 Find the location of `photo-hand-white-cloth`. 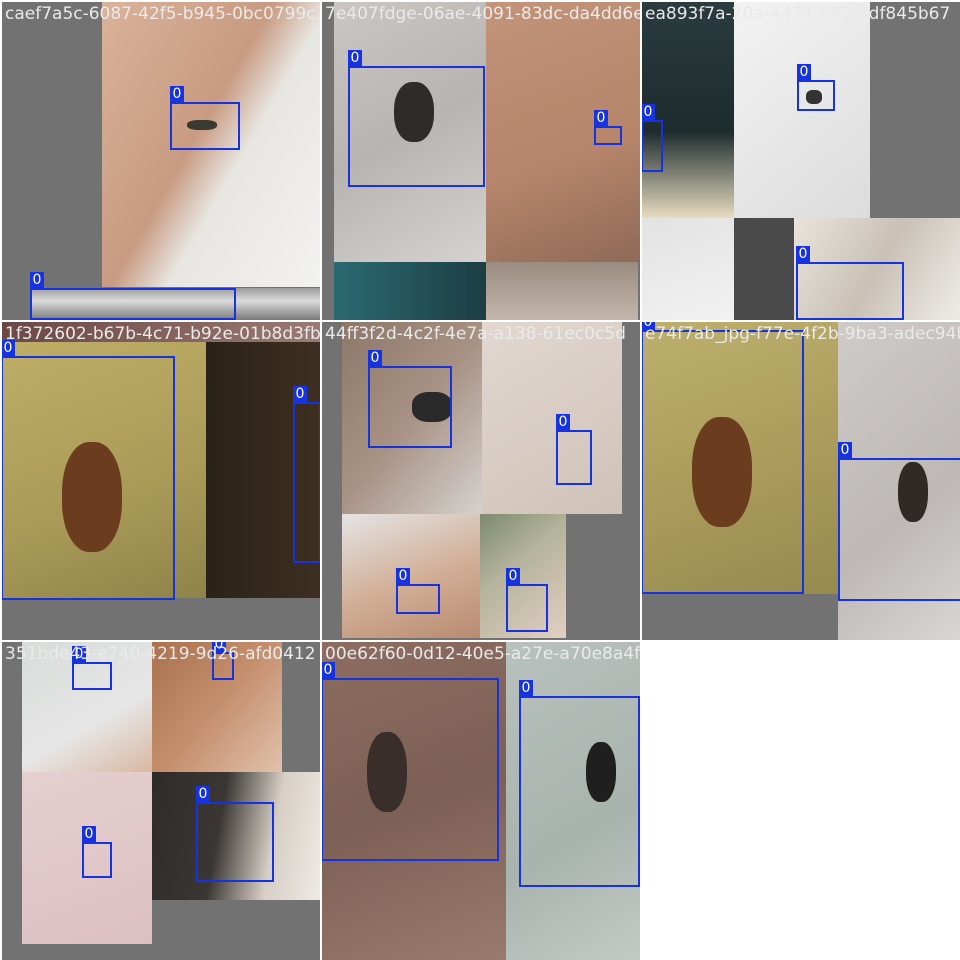

photo-hand-white-cloth is located at coordinates (211, 144).